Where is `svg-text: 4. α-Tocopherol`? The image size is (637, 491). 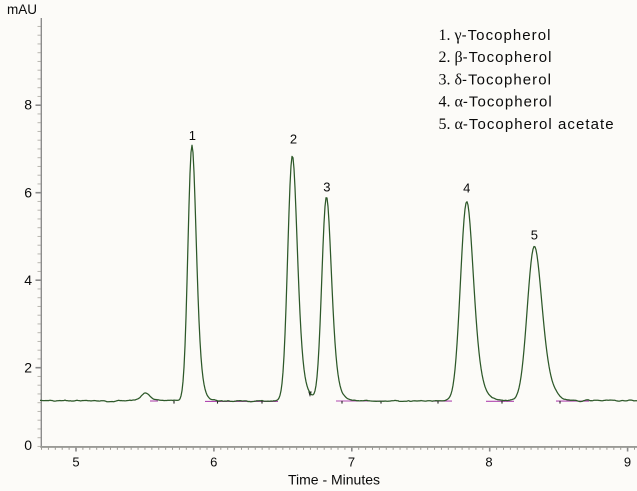
svg-text: 4. α-Tocopherol is located at coordinates (496, 102).